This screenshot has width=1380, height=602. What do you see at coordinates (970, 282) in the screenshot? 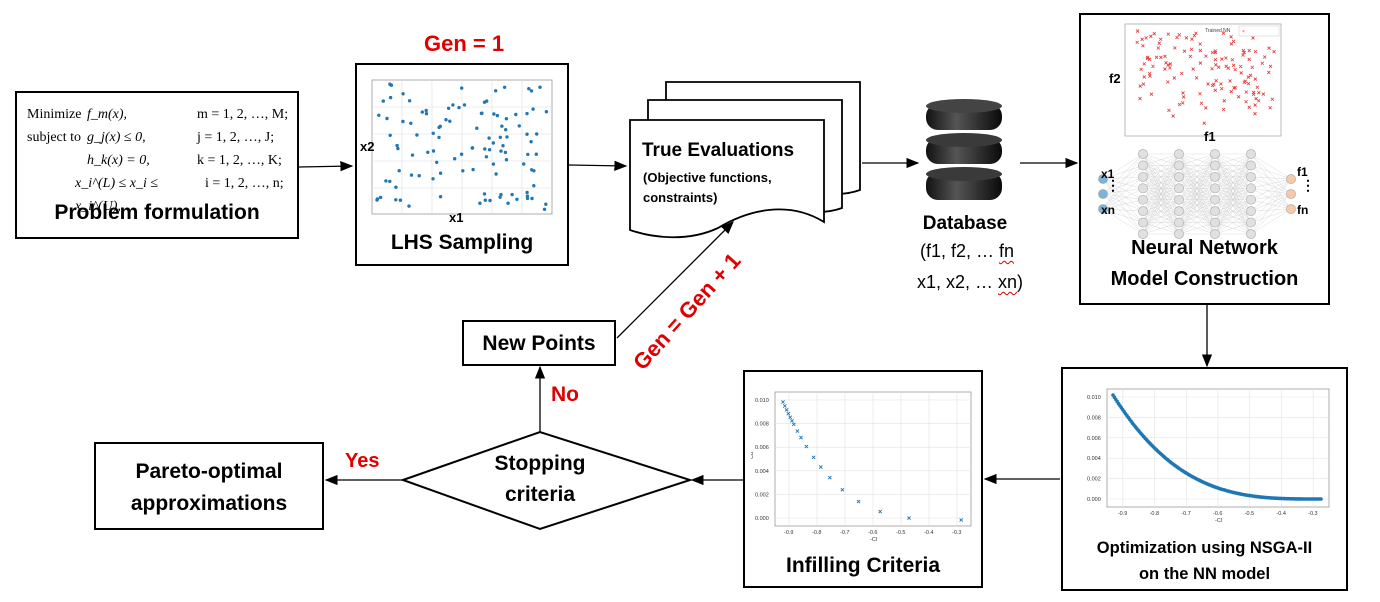
I see `database-fields-x: x1, x2, … xn)` at bounding box center [970, 282].